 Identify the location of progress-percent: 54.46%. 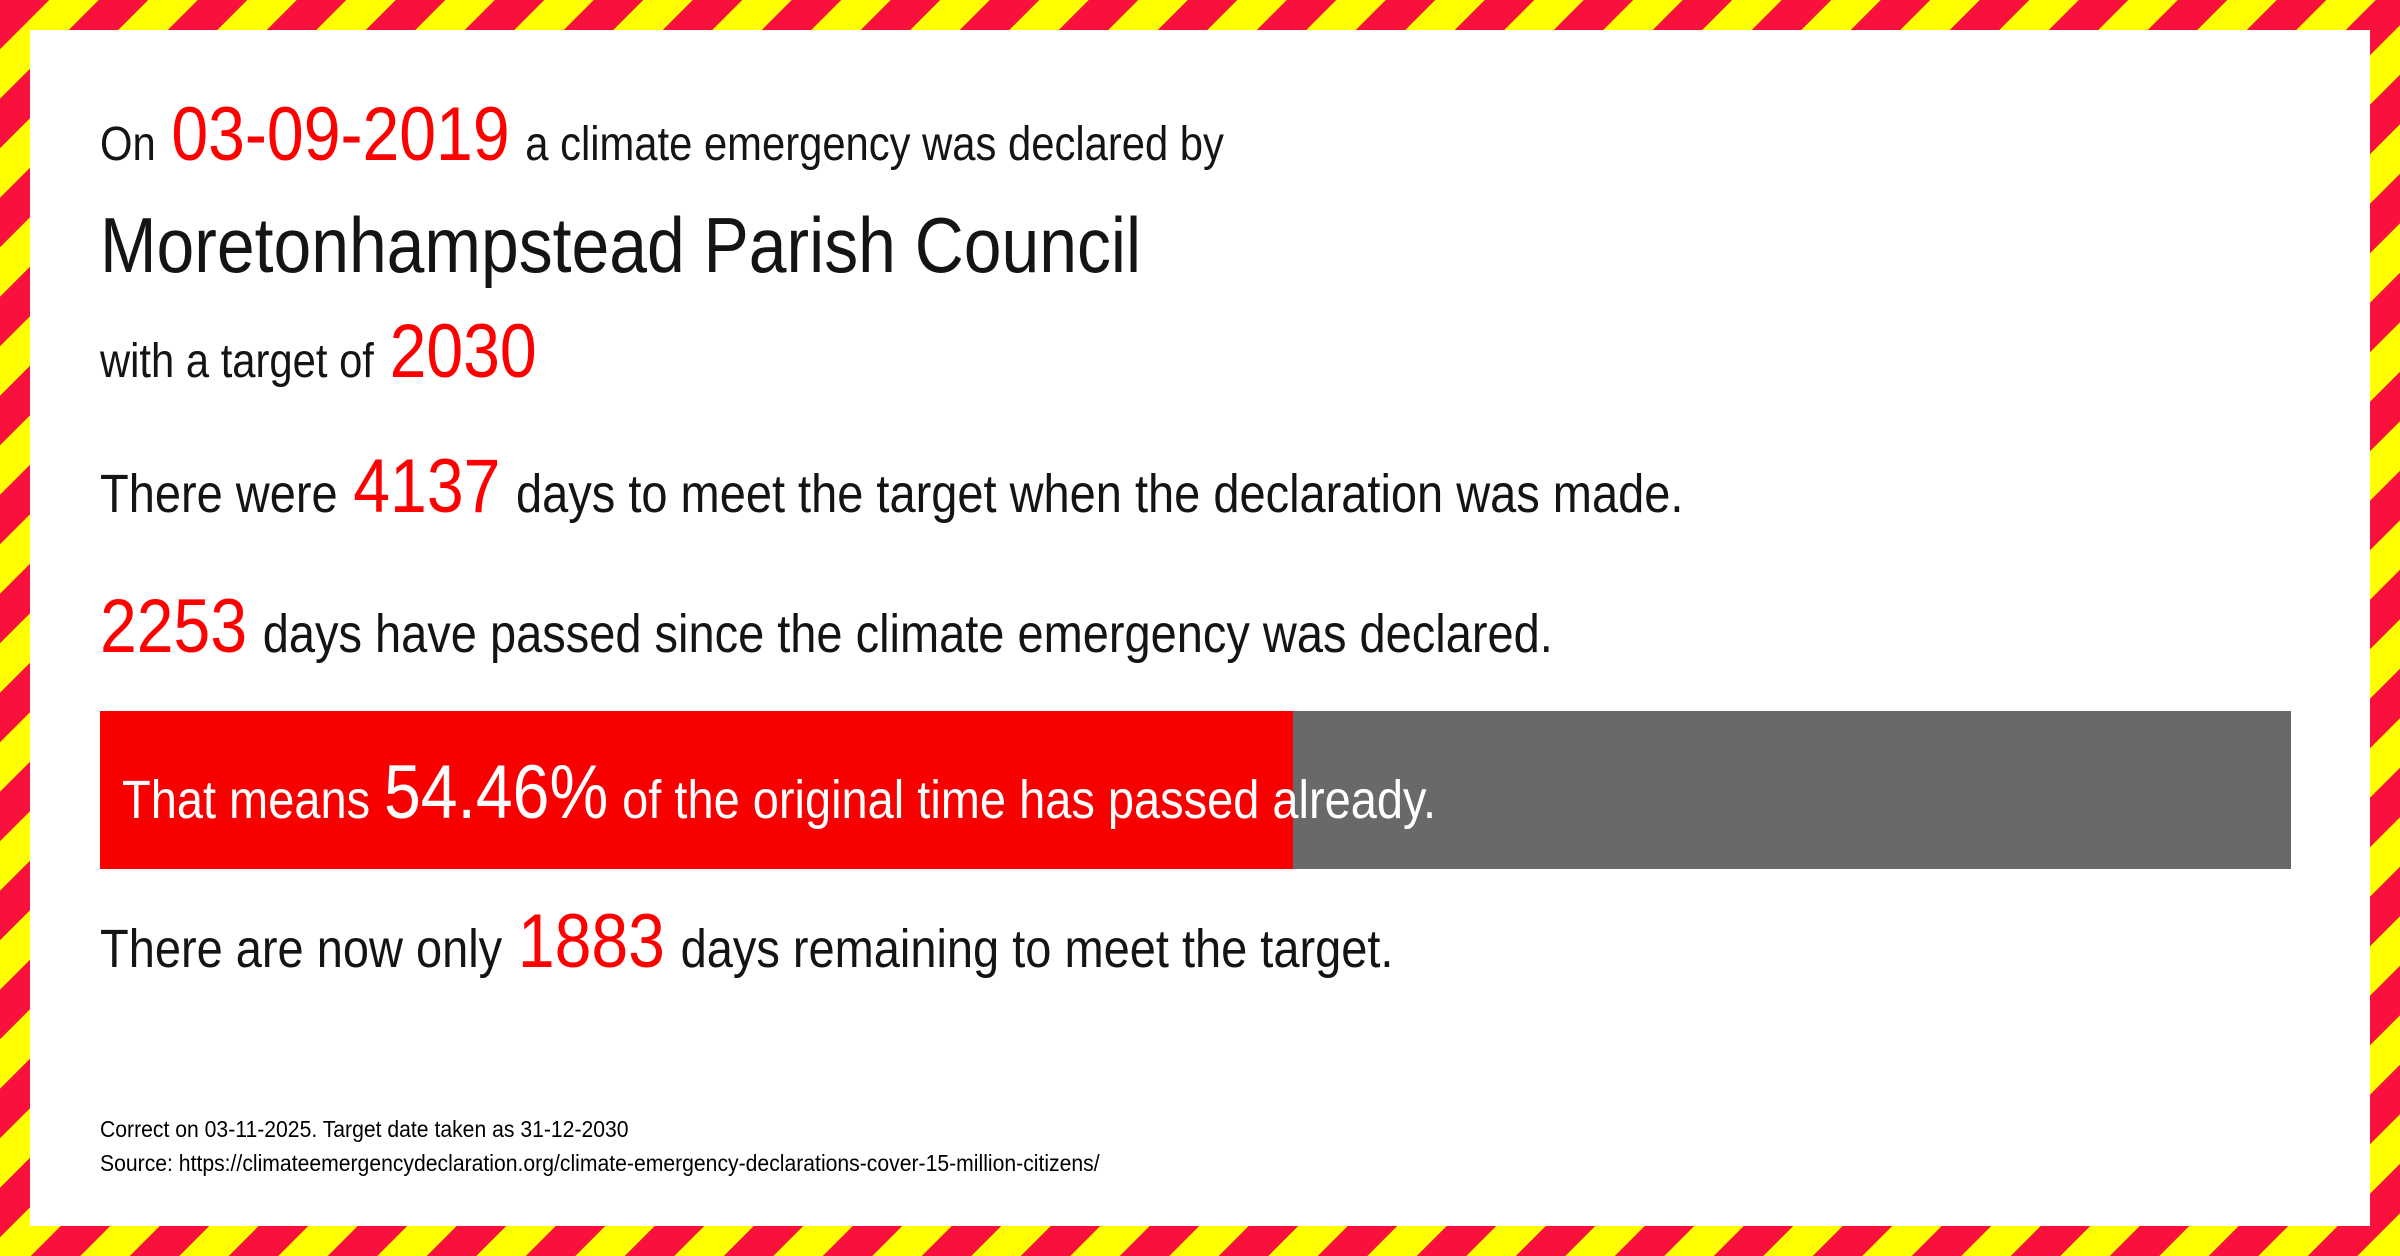
(496, 792).